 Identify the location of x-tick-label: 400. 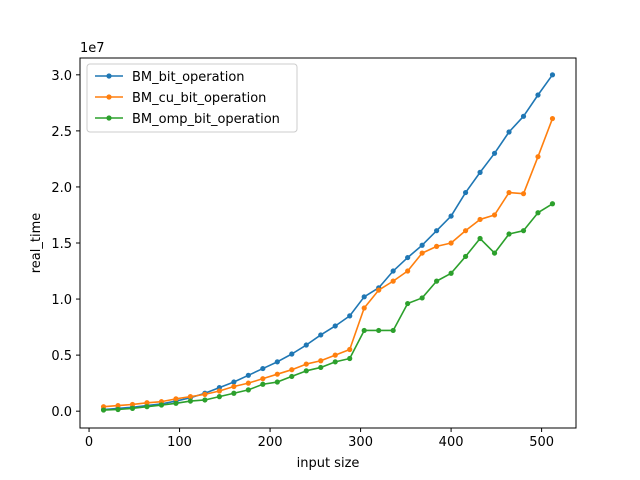
(451, 442).